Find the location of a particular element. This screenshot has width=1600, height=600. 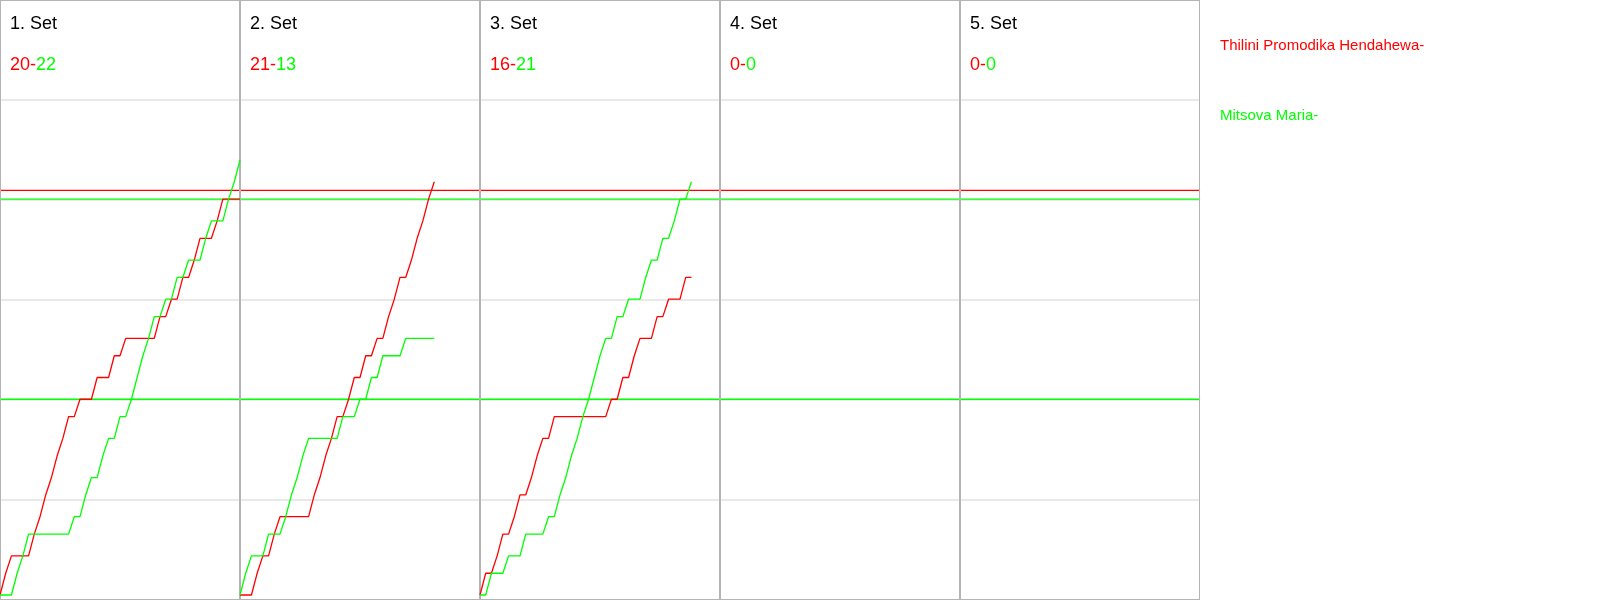

text: Thilini Promodika Hendahewa- is located at coordinates (1322, 44).